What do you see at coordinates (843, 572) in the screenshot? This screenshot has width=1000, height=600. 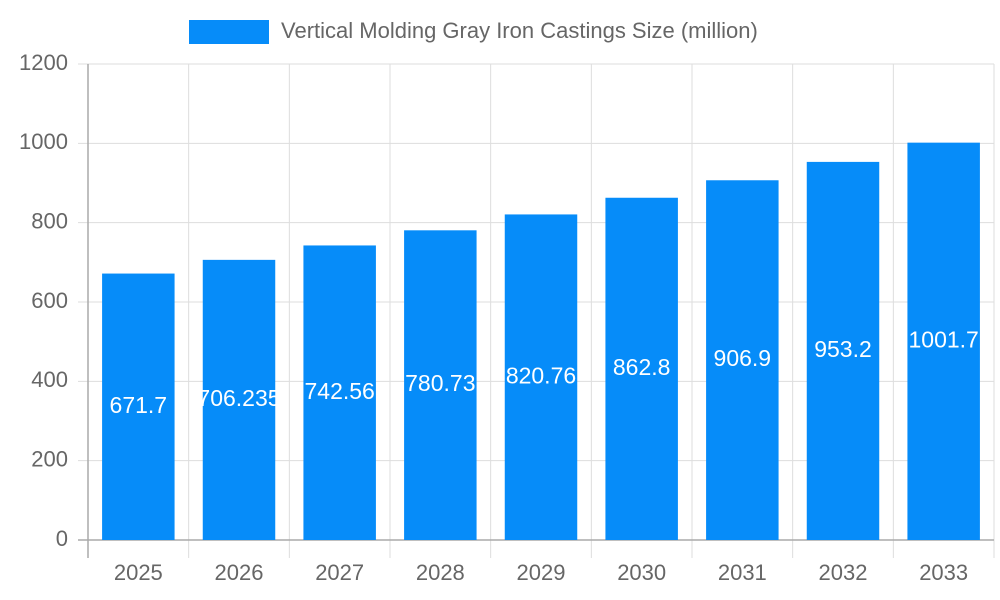 I see `x-tick-label: 2032` at bounding box center [843, 572].